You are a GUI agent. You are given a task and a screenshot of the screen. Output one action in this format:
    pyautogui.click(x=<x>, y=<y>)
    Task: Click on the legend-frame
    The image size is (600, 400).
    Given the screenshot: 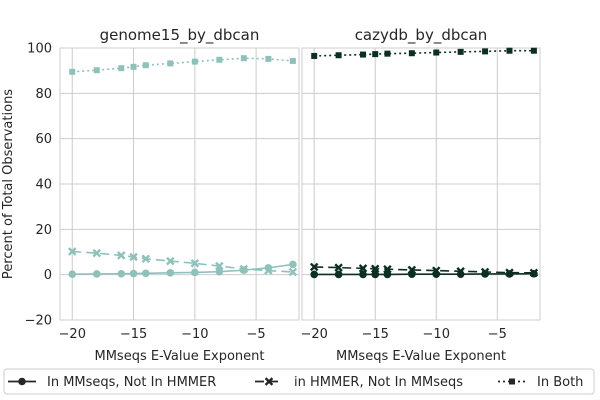 What is the action you would take?
    pyautogui.click(x=299, y=381)
    